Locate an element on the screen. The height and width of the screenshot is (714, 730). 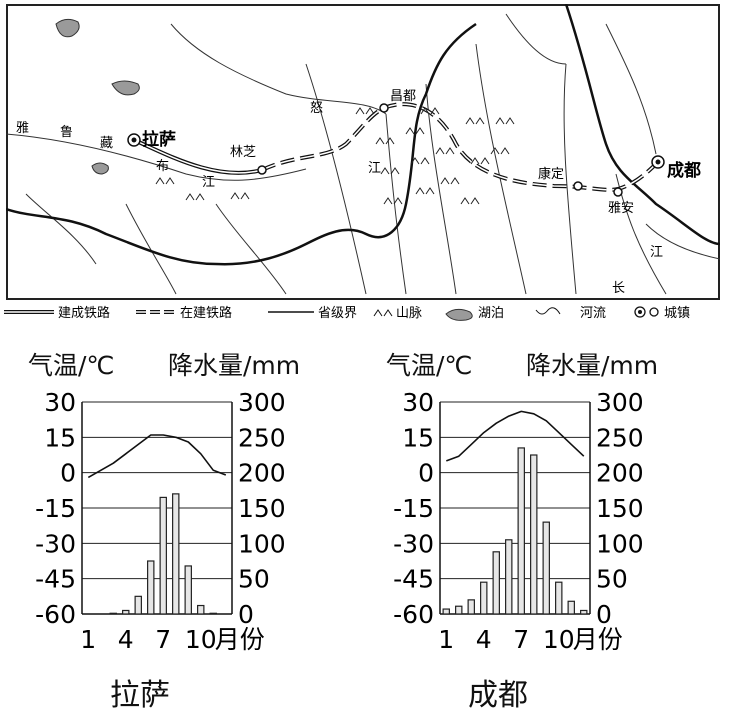
label-lhasa: 拉萨 is located at coordinates (159, 139).